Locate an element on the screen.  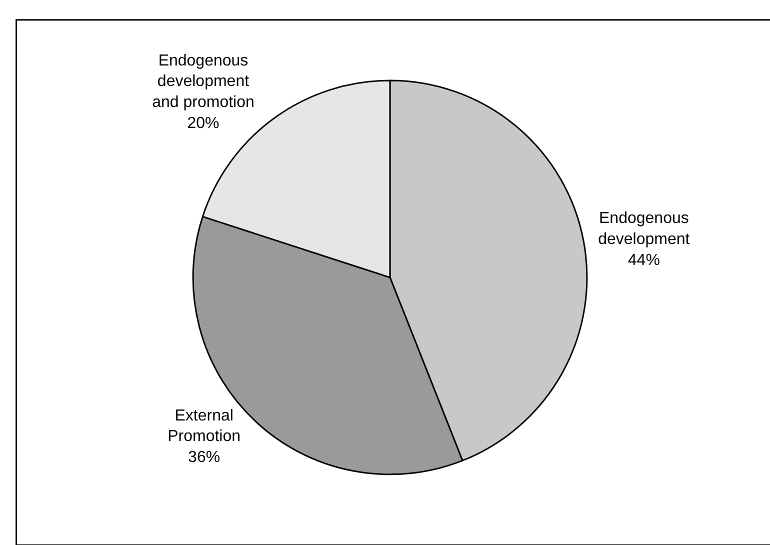
slice-label: Endogenous development and promotion is located at coordinates (203, 82).